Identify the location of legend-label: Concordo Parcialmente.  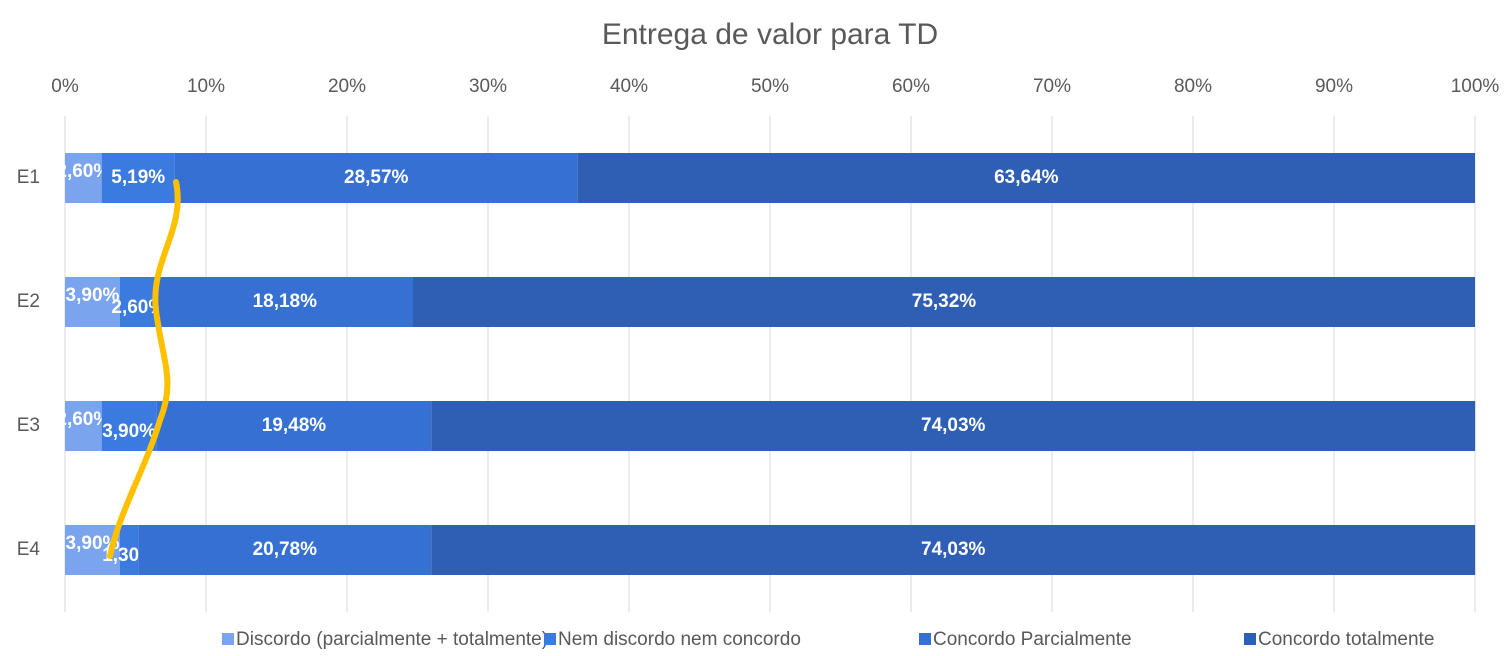
(1032, 639).